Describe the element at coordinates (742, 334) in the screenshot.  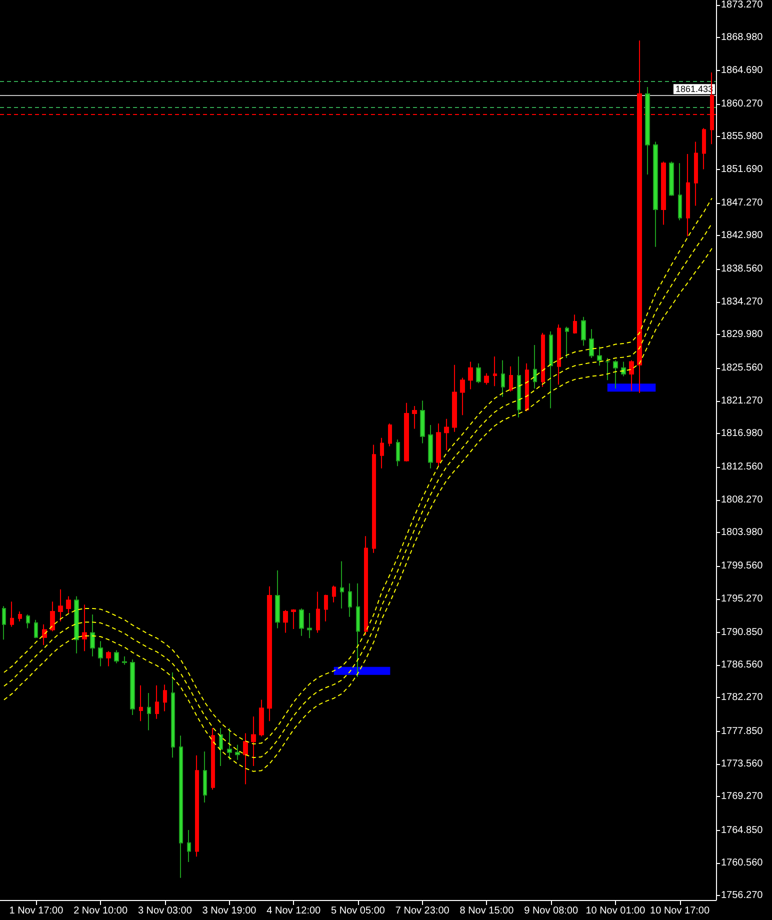
I see `y-tick-label: 1829.980` at that location.